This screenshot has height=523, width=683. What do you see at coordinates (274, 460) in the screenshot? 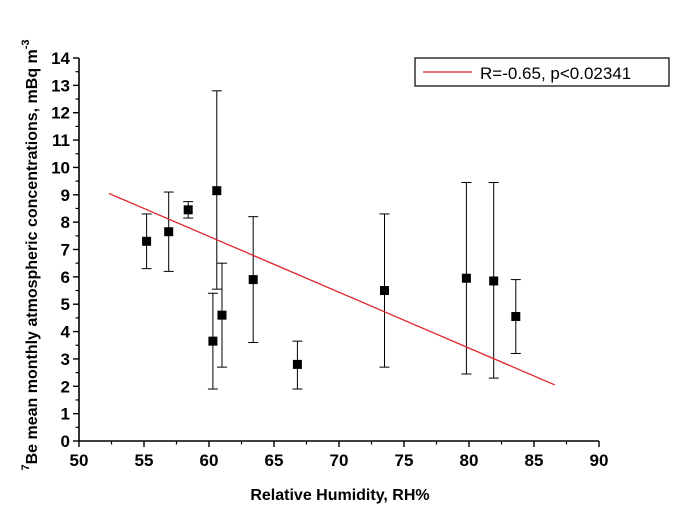
I see `x-tick-label: 65` at bounding box center [274, 460].